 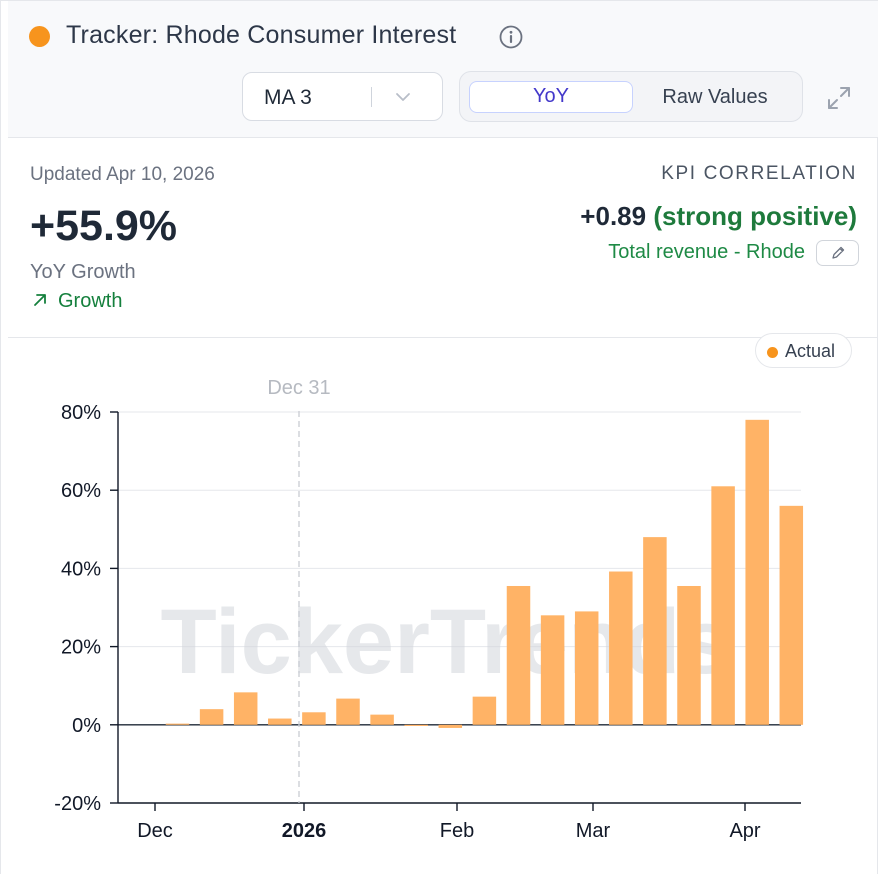 What do you see at coordinates (81, 569) in the screenshot?
I see `y-tick-label: 40%` at bounding box center [81, 569].